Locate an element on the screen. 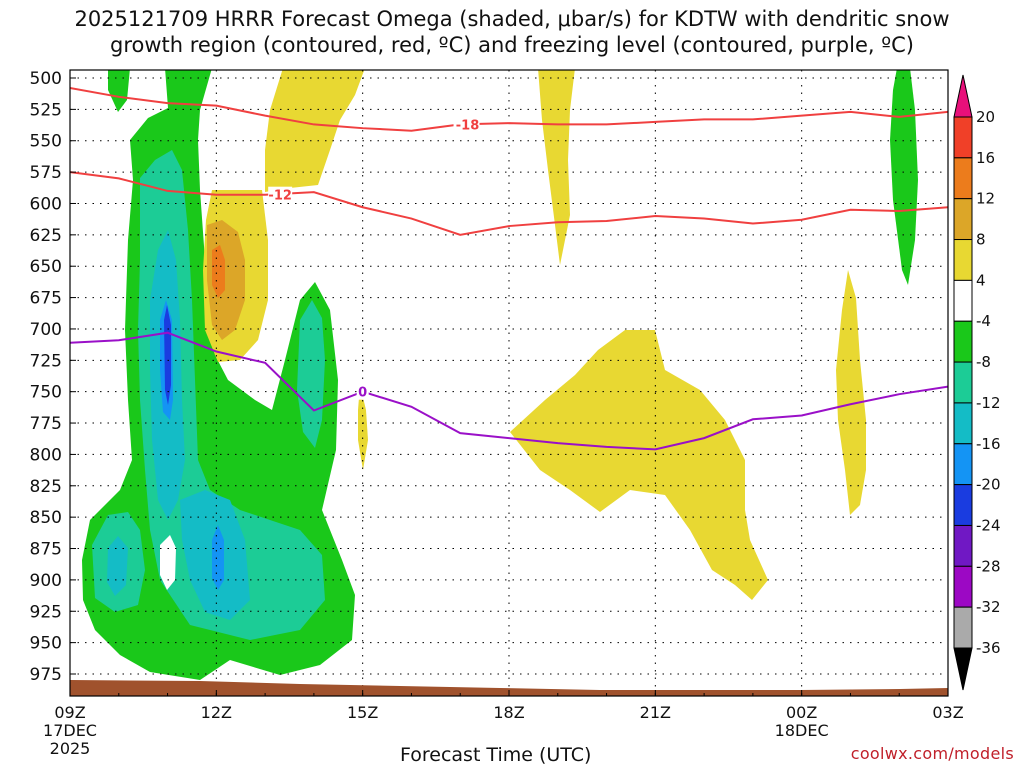 This screenshot has width=1024, height=768. colorbar-label: 20 is located at coordinates (985, 117).